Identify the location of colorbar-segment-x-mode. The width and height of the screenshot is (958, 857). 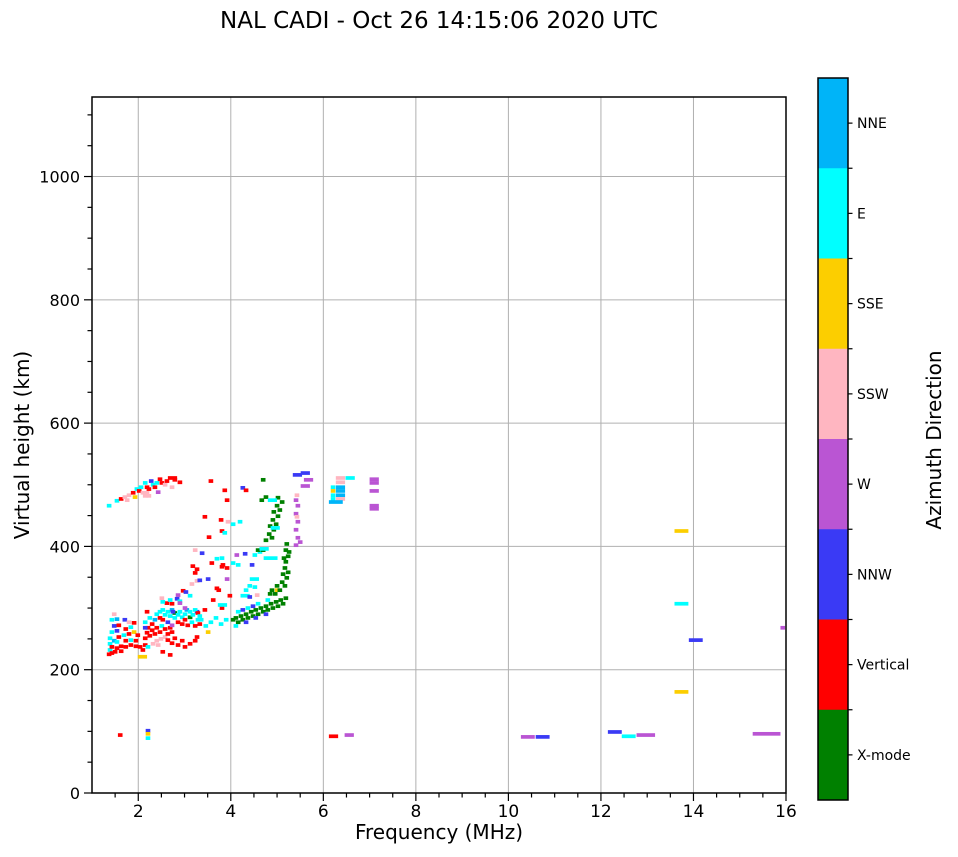
(833, 755).